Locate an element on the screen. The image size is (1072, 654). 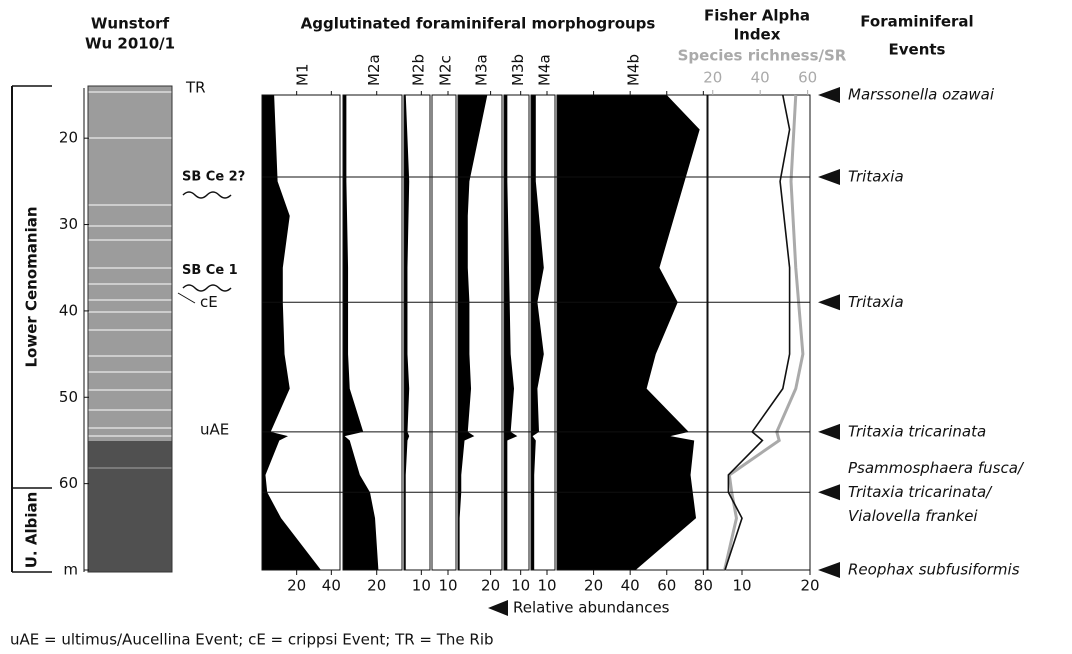
events-title: Foraminiferal is located at coordinates (916, 22).